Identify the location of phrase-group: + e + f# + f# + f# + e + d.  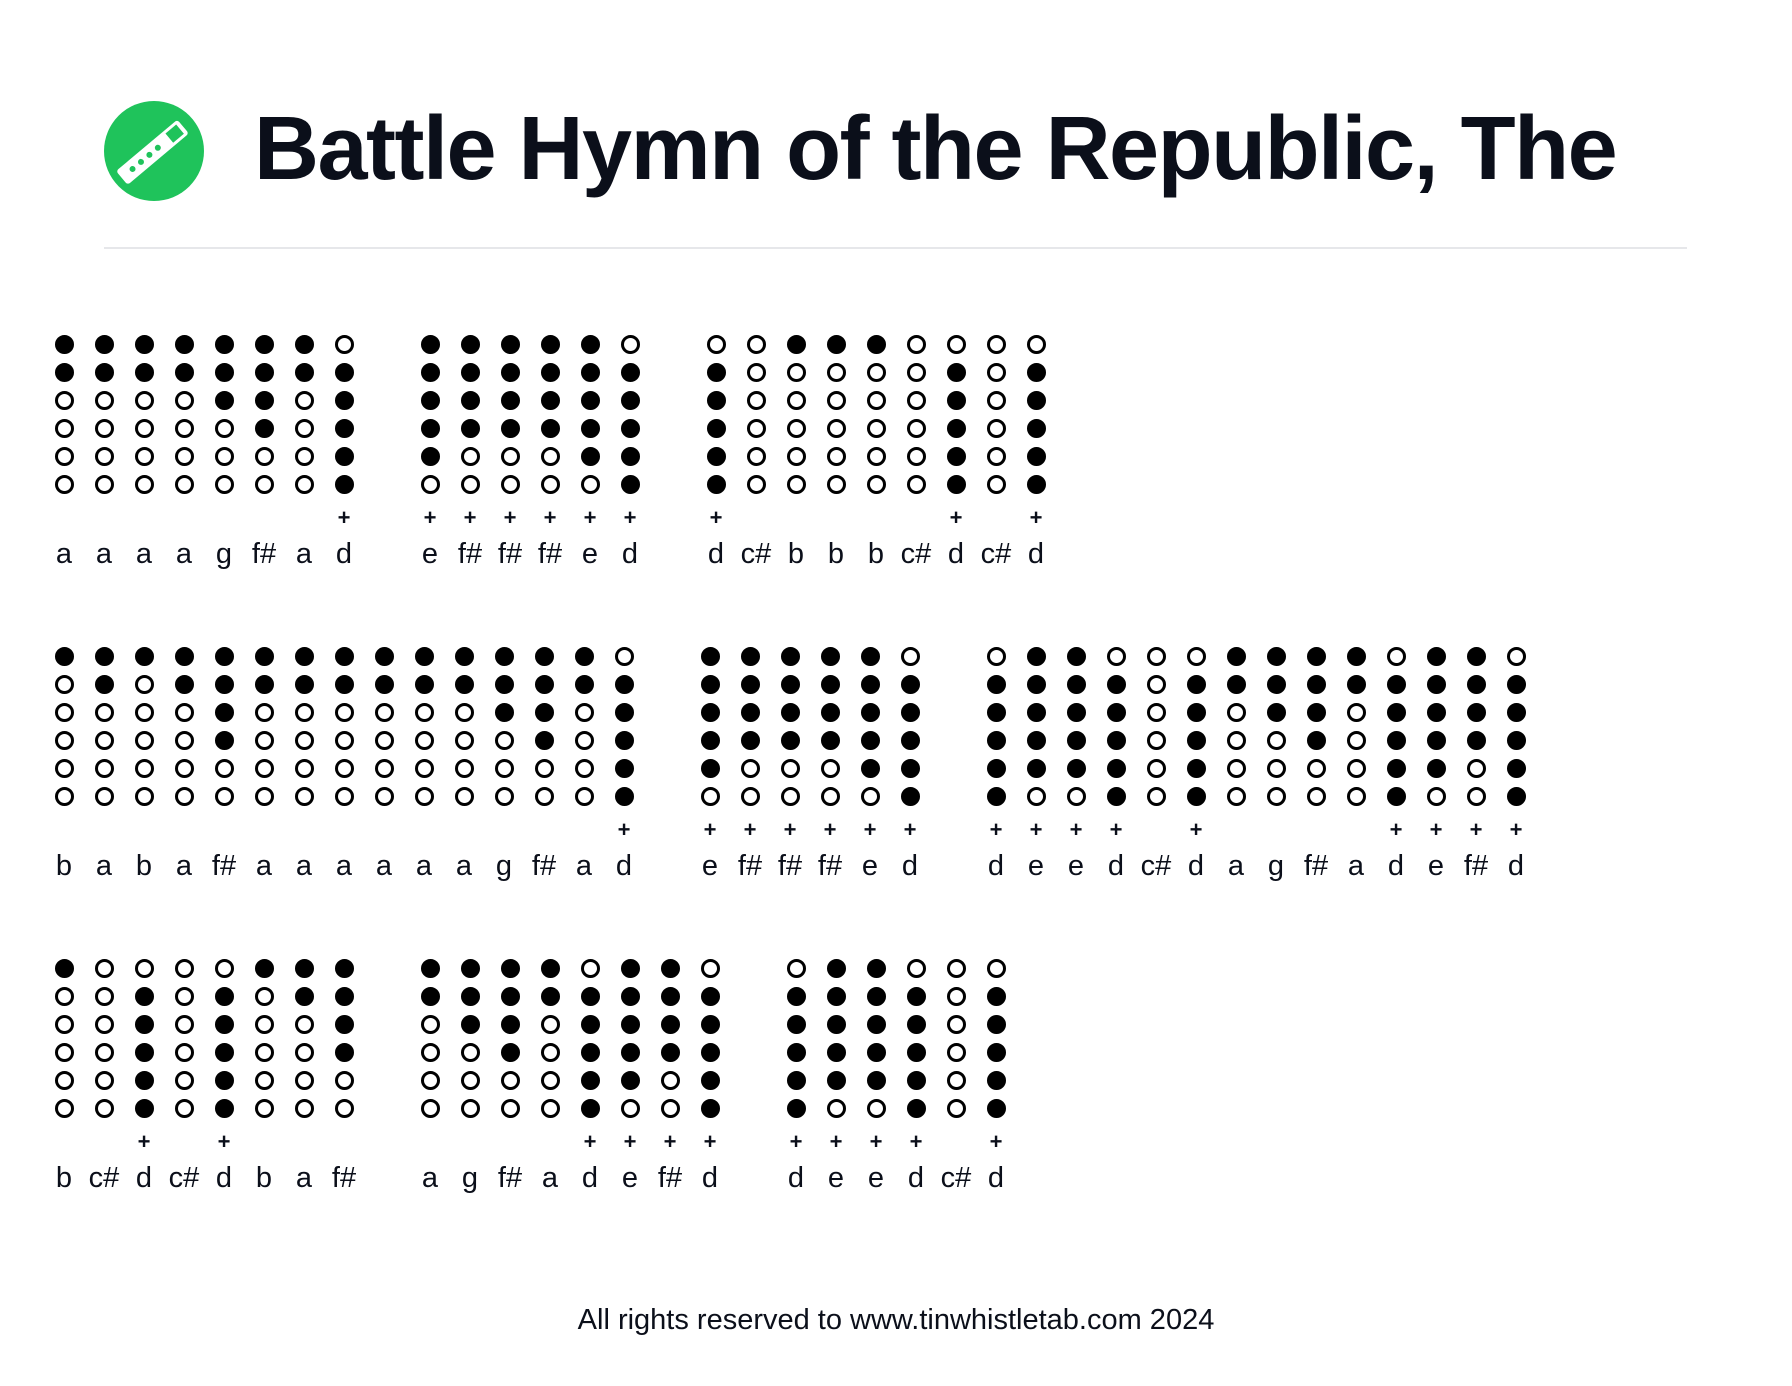
(530, 486).